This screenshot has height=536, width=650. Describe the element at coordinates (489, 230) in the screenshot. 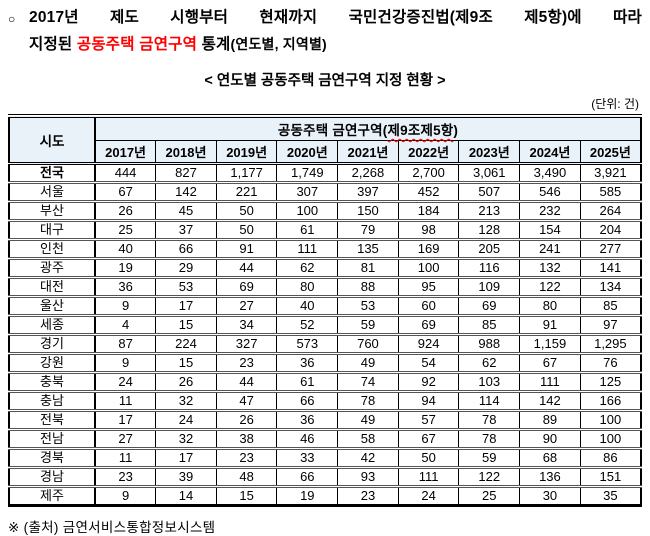

I see `value-cell: 128` at that location.